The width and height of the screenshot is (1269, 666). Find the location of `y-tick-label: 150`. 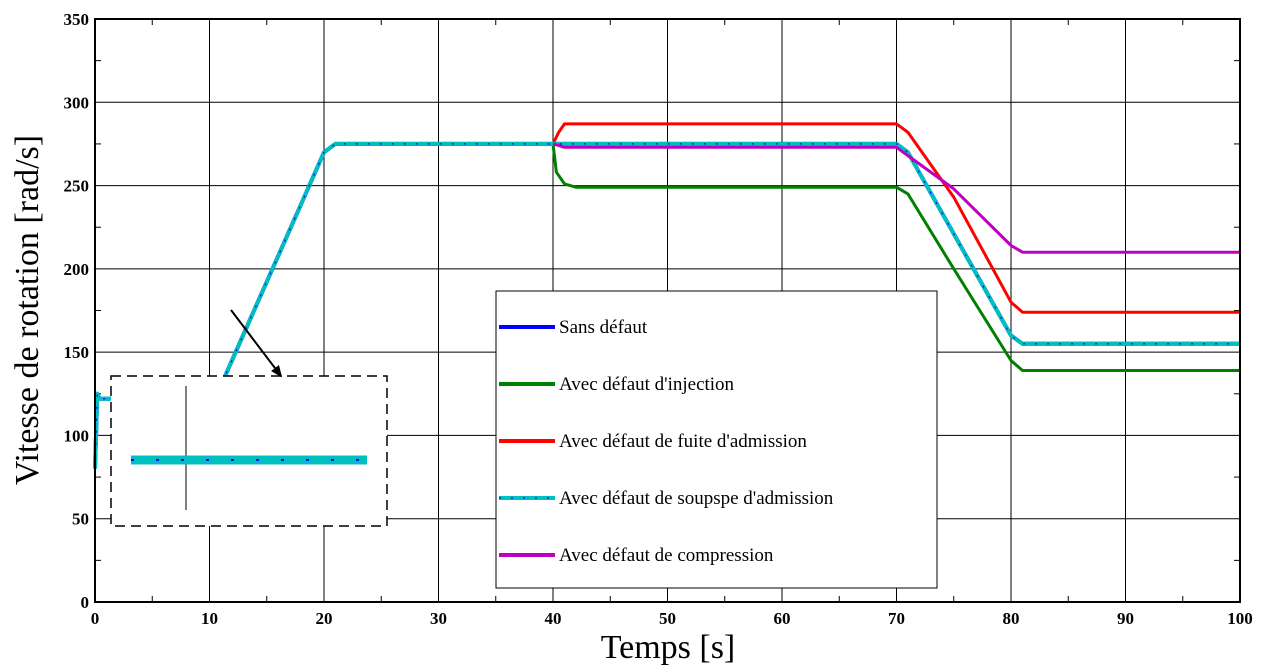

y-tick-label: 150 is located at coordinates (77, 352).